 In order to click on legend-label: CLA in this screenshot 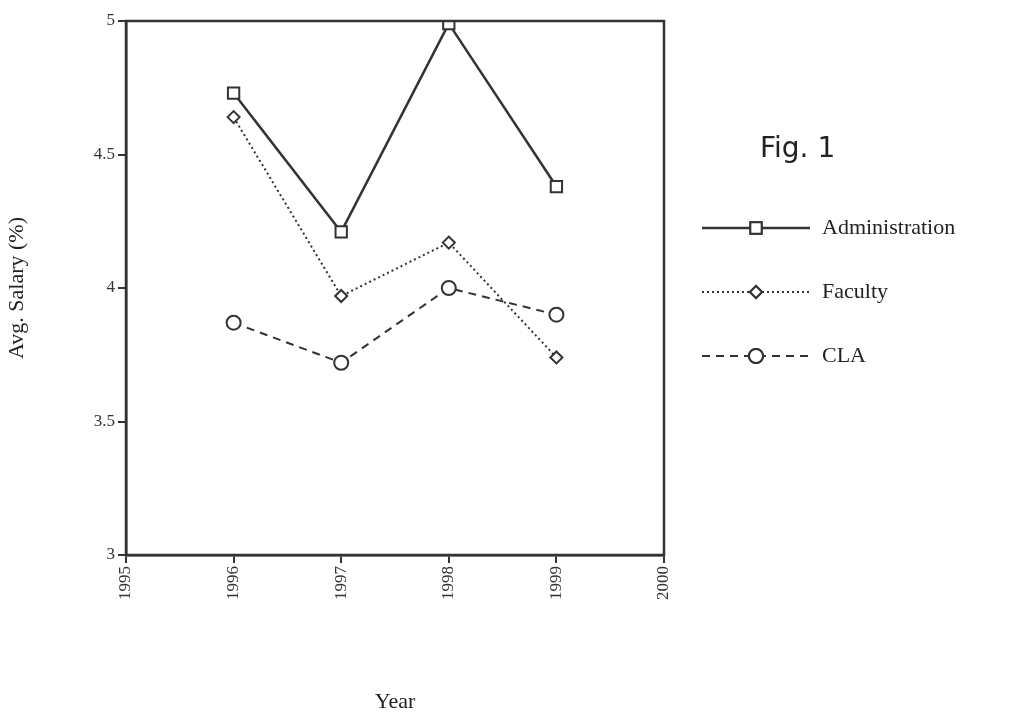, I will do `click(844, 354)`.